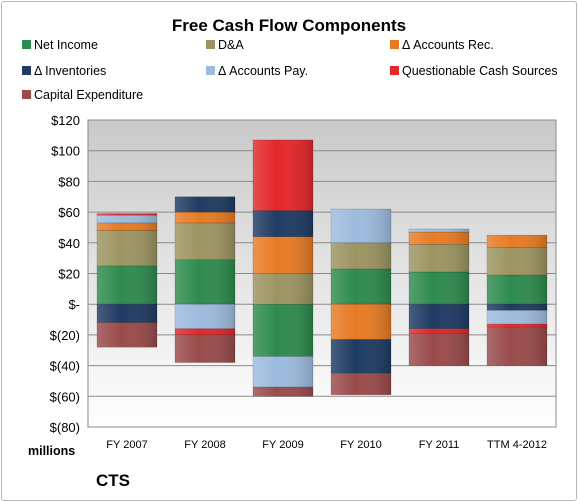 The width and height of the screenshot is (578, 502). What do you see at coordinates (52, 451) in the screenshot?
I see `units-label: millions` at bounding box center [52, 451].